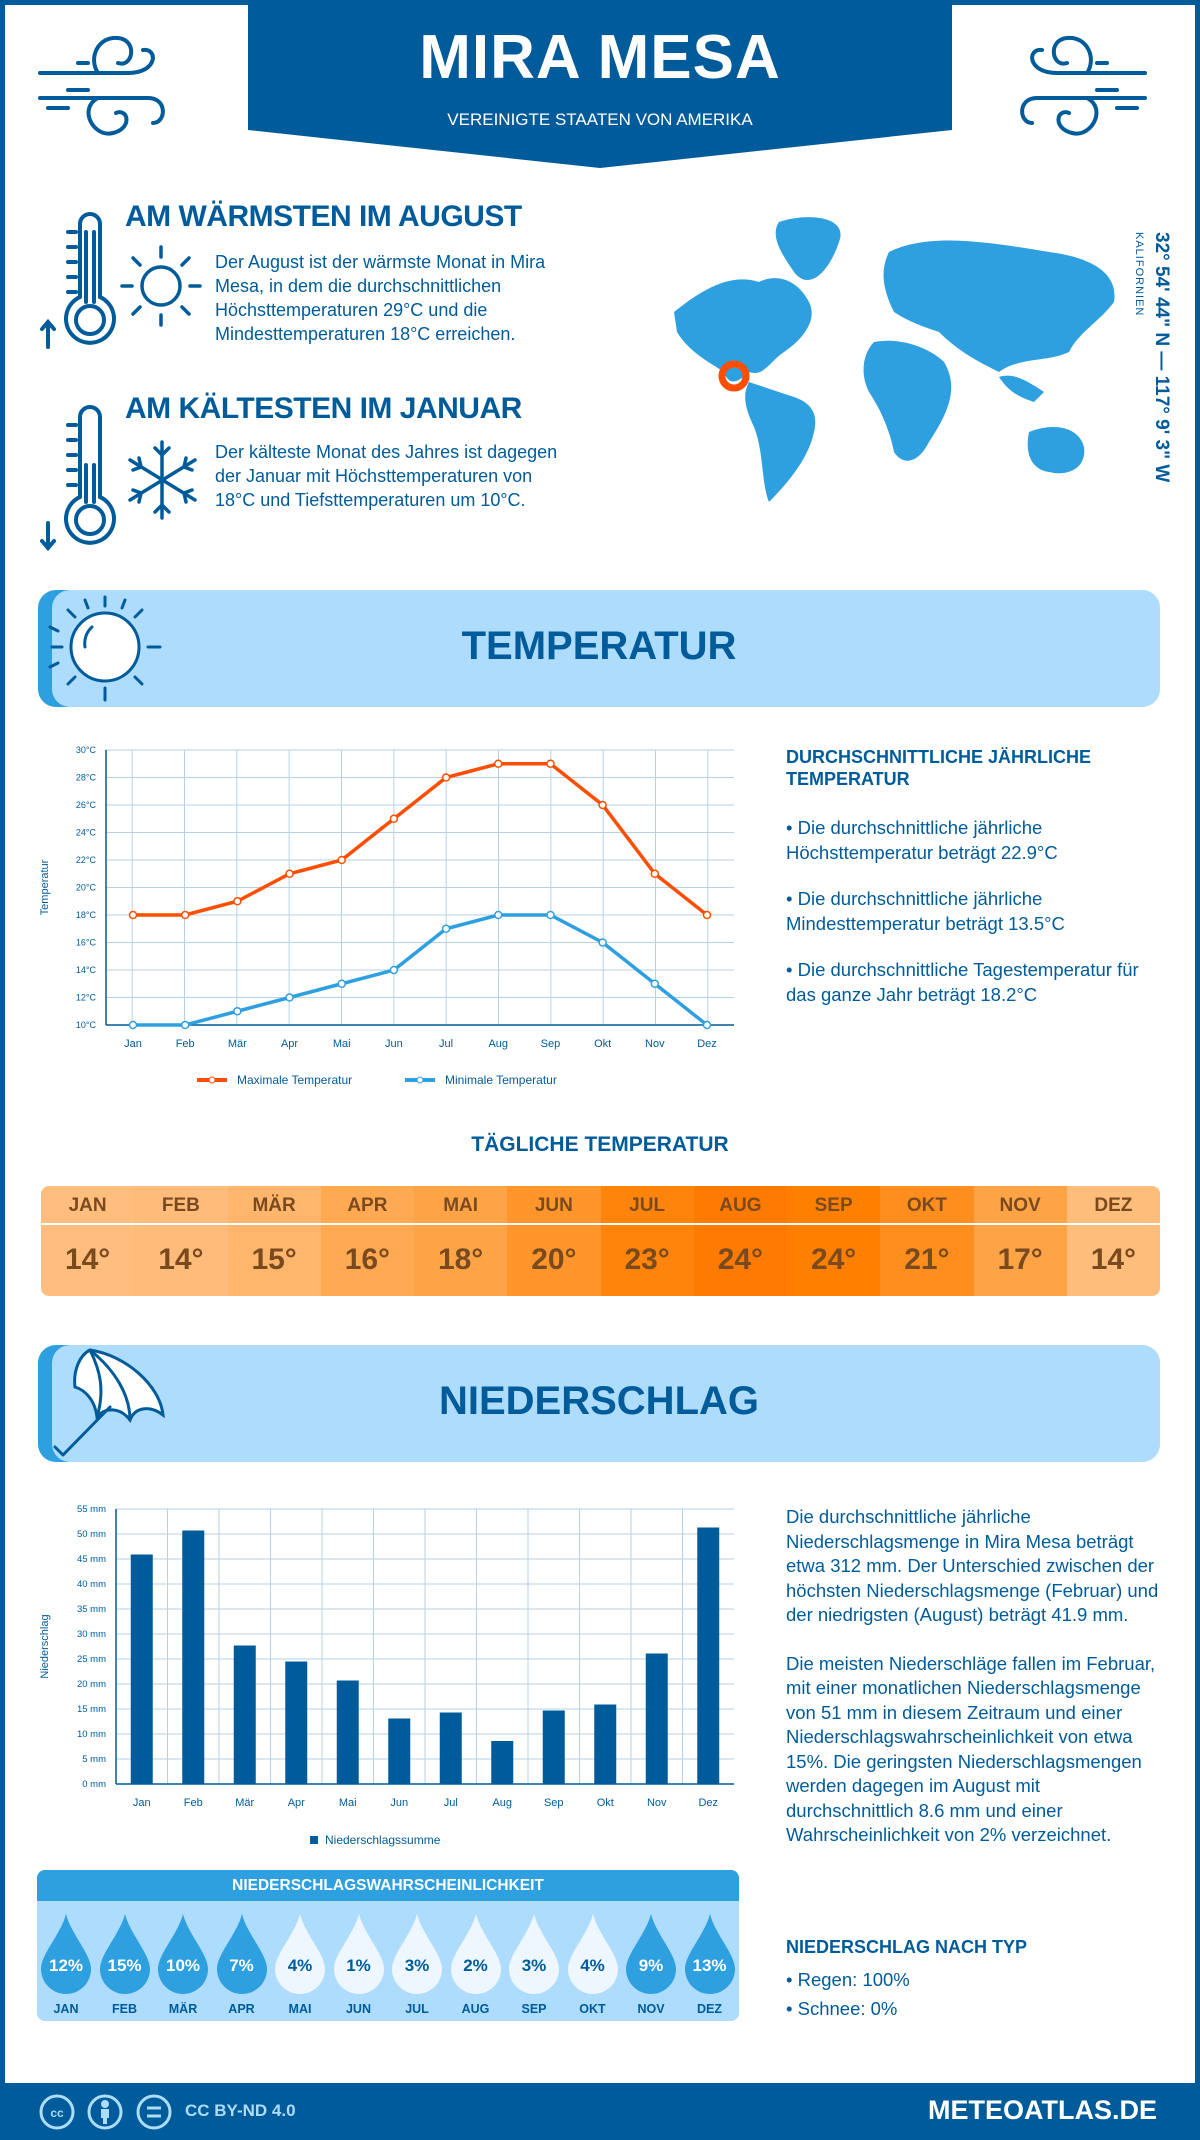  I want to click on probability-value: 1%, so click(358, 1965).